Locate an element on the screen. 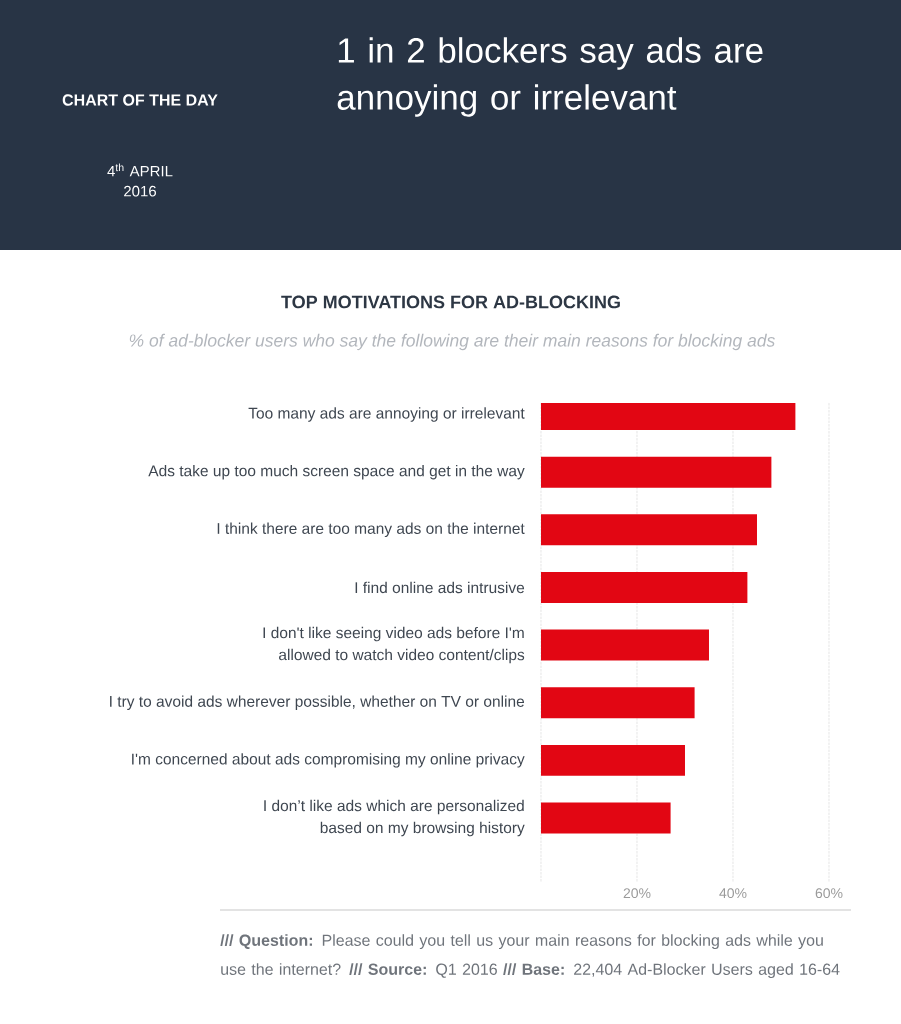  text: % of ad-blocker users who say the following are their main reasons for blocking ads is located at coordinates (452, 342).